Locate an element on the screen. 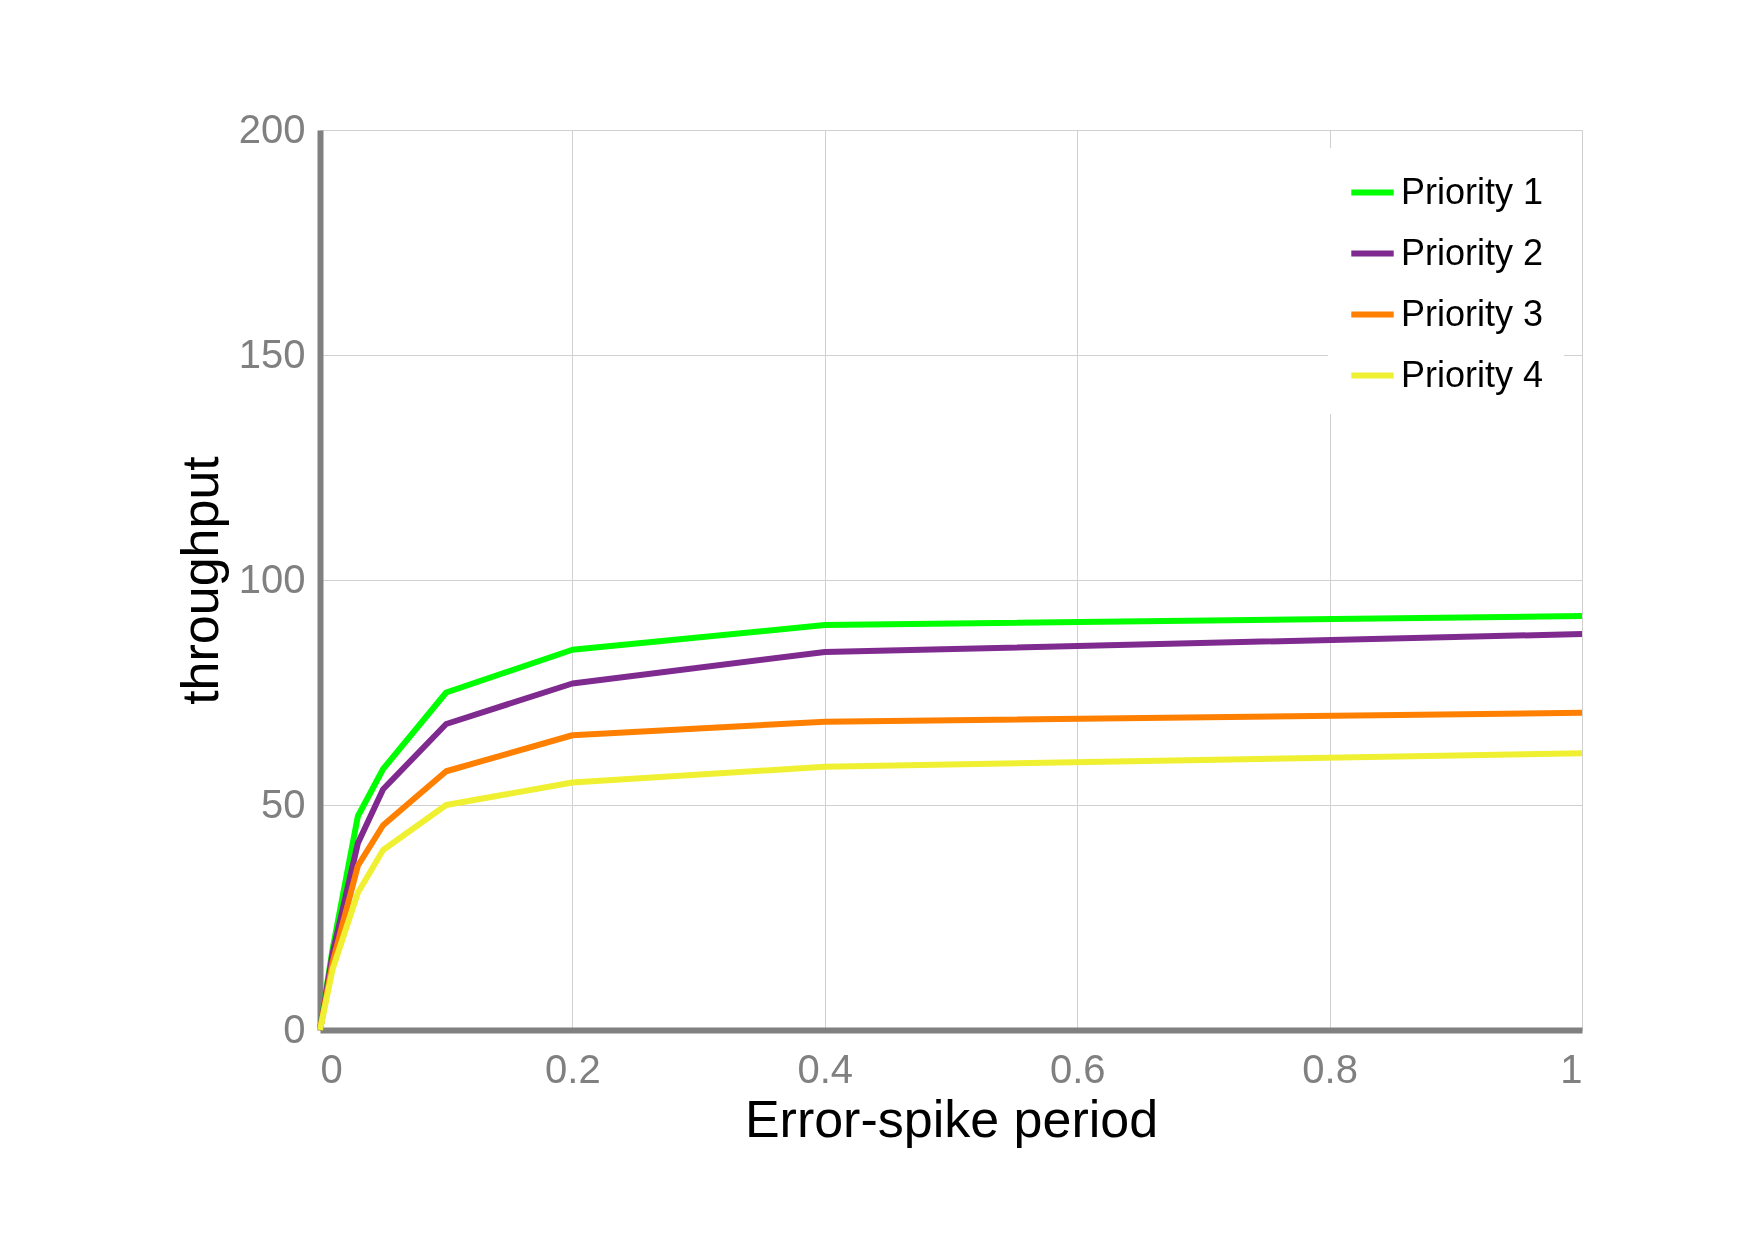  x-tick-label: 0.6 is located at coordinates (1077, 1068).